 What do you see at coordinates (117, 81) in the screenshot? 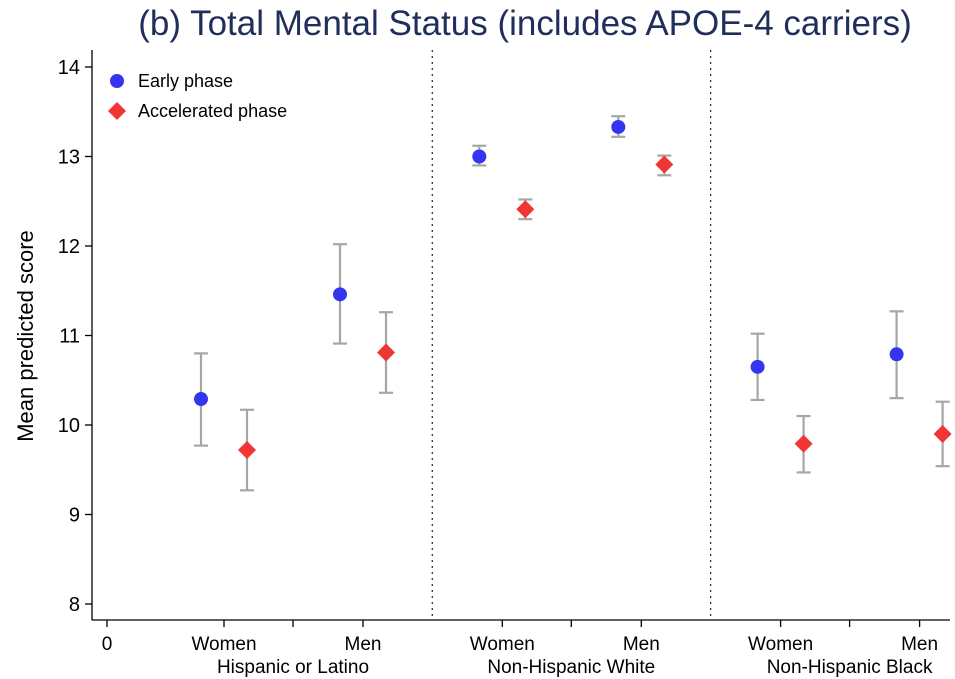
I see `legend-circle-icon` at bounding box center [117, 81].